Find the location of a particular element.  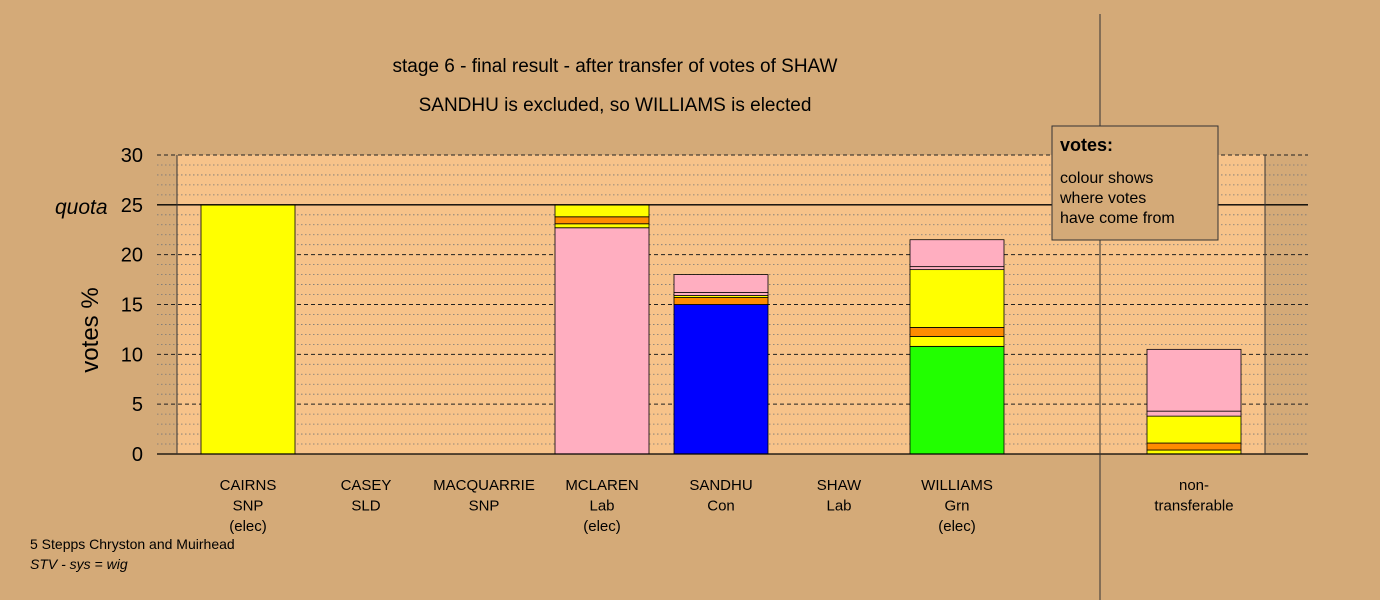

y-tick-label: 10 is located at coordinates (132, 355).